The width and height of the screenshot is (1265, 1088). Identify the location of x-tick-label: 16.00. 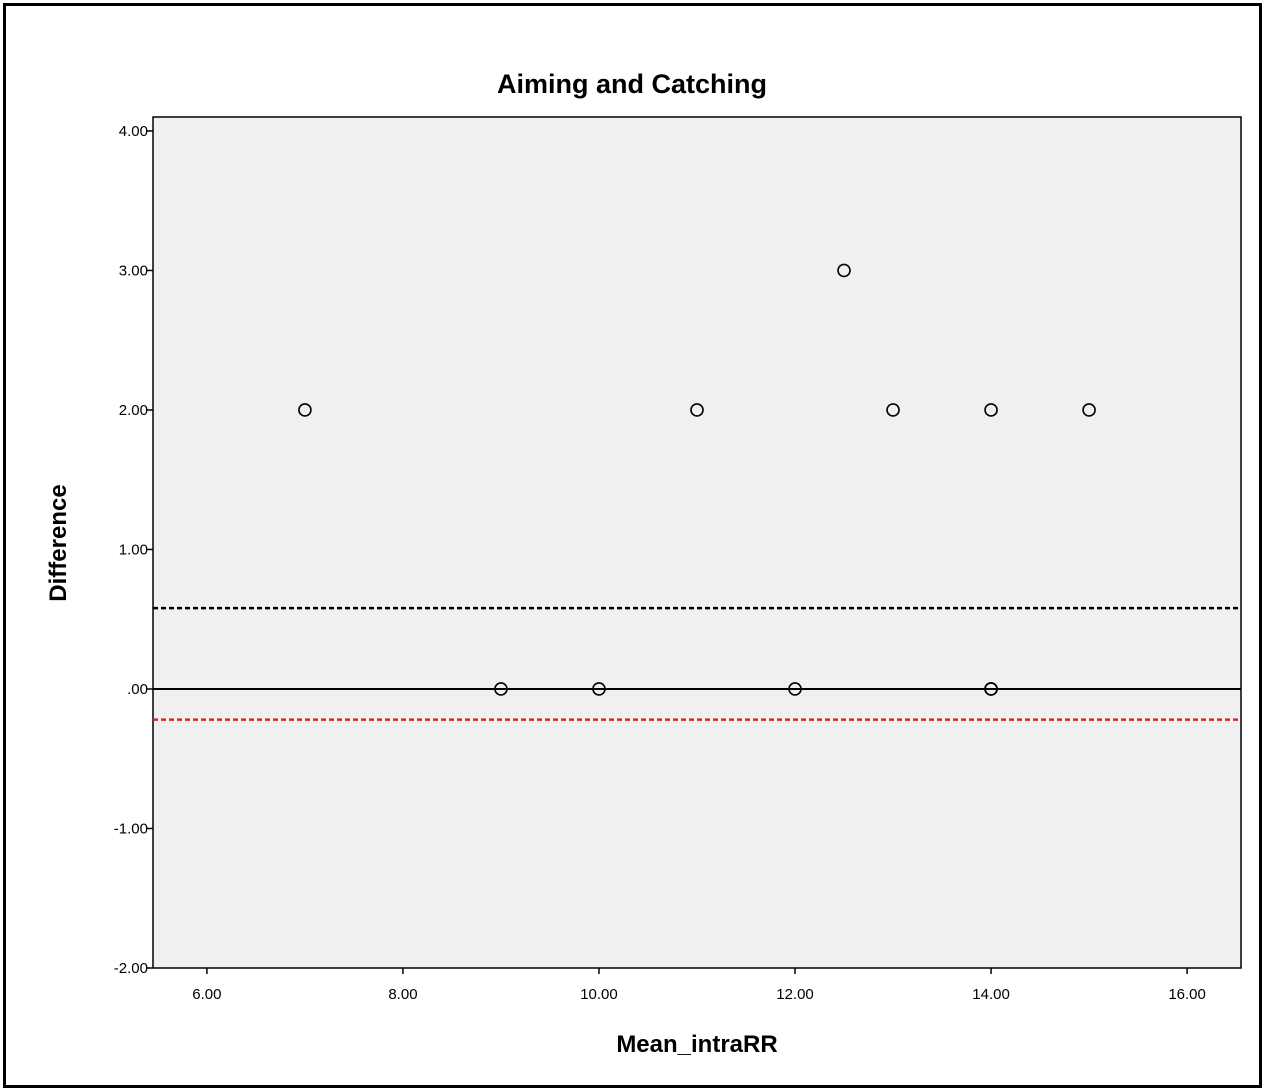
(1187, 994).